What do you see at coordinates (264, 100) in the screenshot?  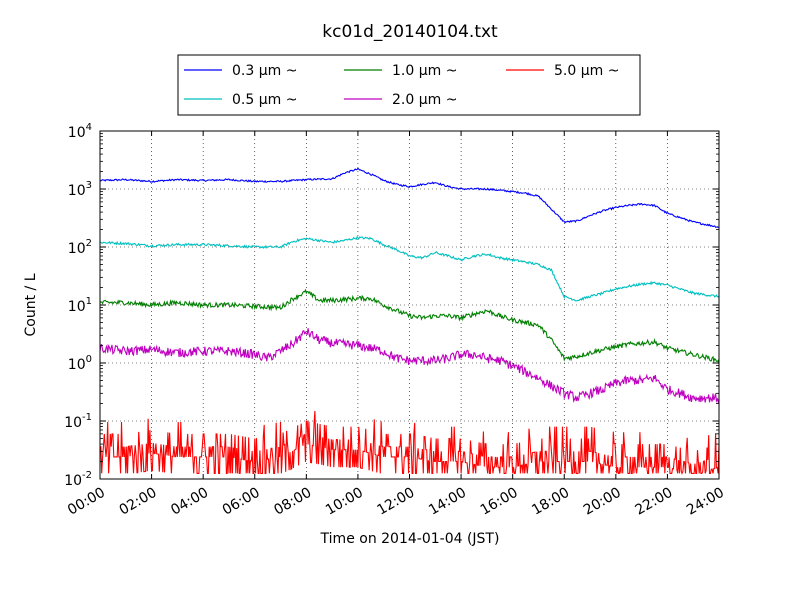 I see `legend-label-2: 0.5 μm ~` at bounding box center [264, 100].